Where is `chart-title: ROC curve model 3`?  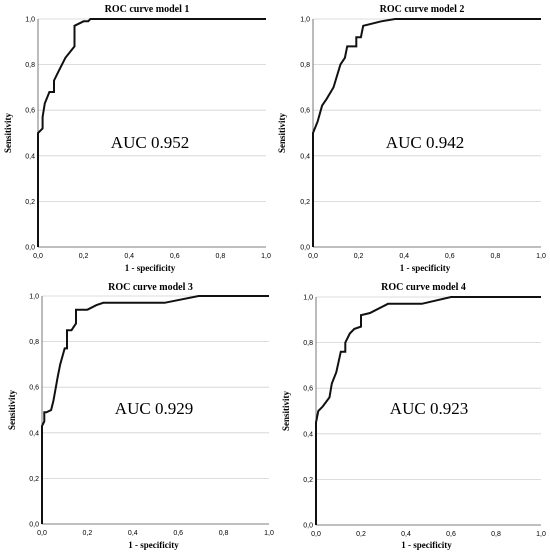
chart-title: ROC curve model 3 is located at coordinates (150, 287).